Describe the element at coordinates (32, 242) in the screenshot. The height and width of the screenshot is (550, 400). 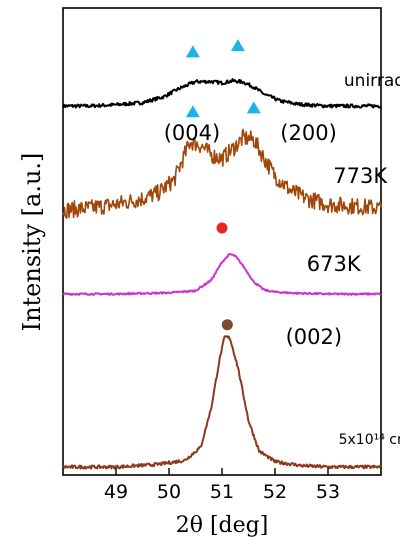
I see `y-axis-label: Intensity [a.u.]` at that location.